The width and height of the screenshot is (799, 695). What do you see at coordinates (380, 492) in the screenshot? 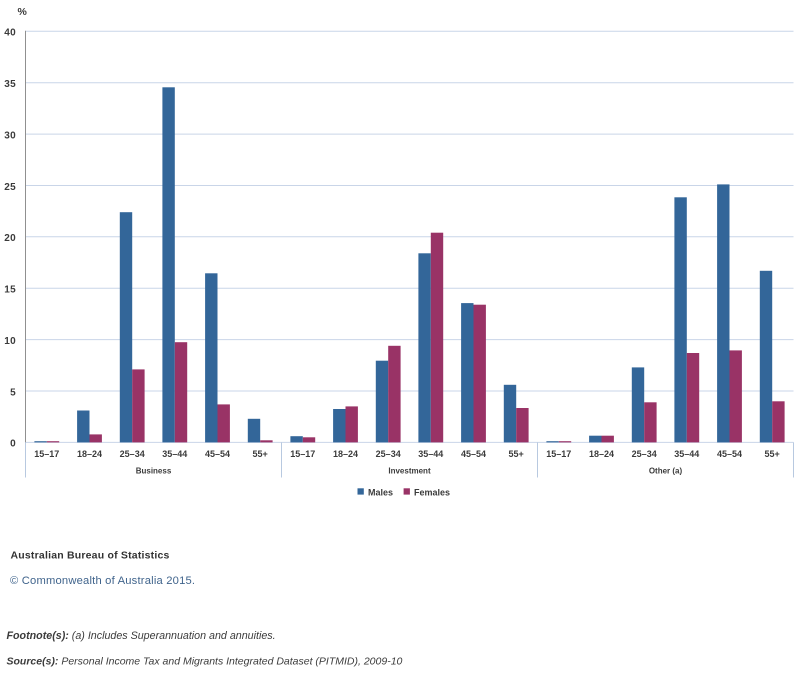
I see `svg-text: Males` at bounding box center [380, 492].